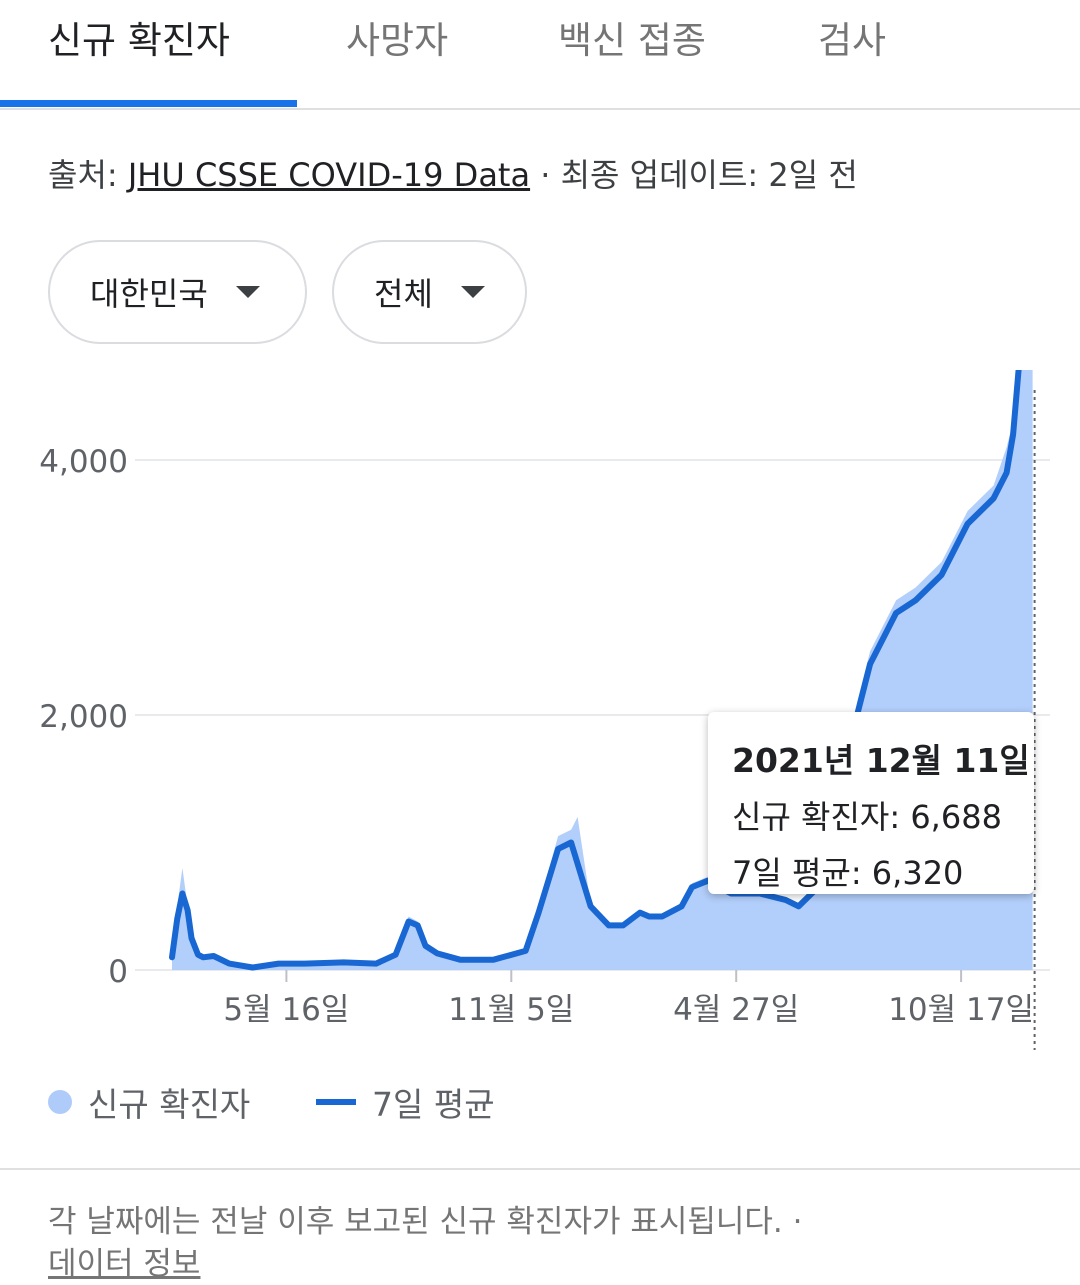 Image resolution: width=1080 pixels, height=1285 pixels. Describe the element at coordinates (124, 1264) in the screenshot. I see `data-info-link: 데이터 정보` at that location.